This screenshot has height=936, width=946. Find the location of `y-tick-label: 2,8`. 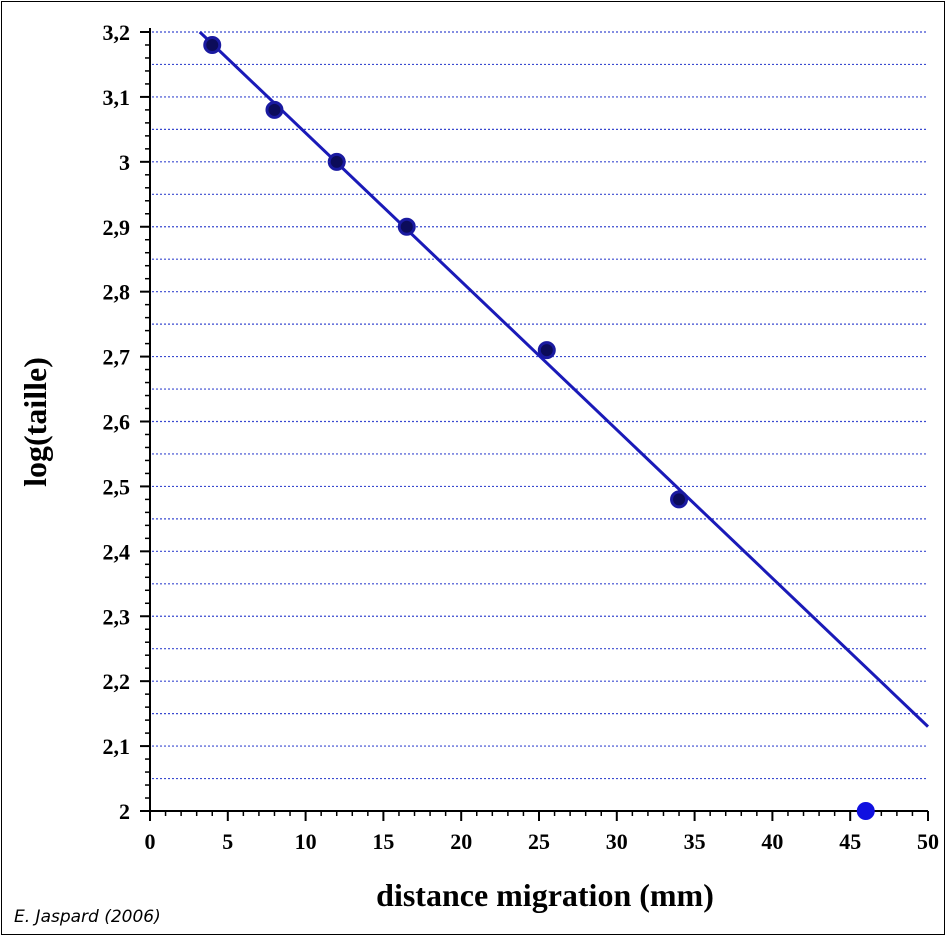

y-tick-label: 2,8 is located at coordinates (117, 292).